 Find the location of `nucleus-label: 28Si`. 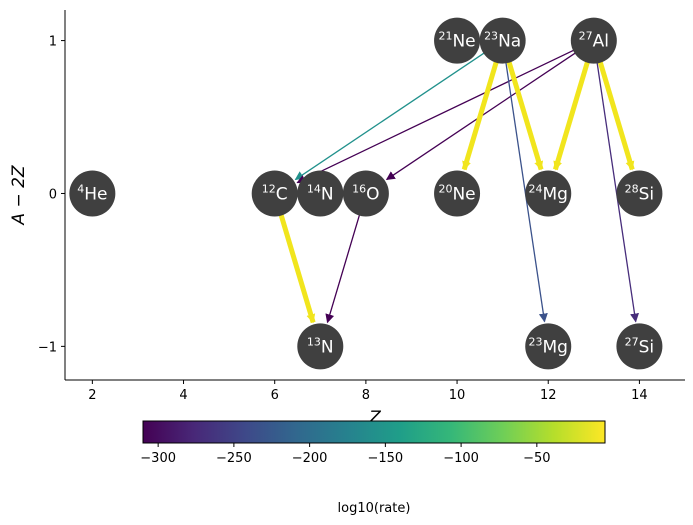

nucleus-label: 28Si is located at coordinates (640, 193).